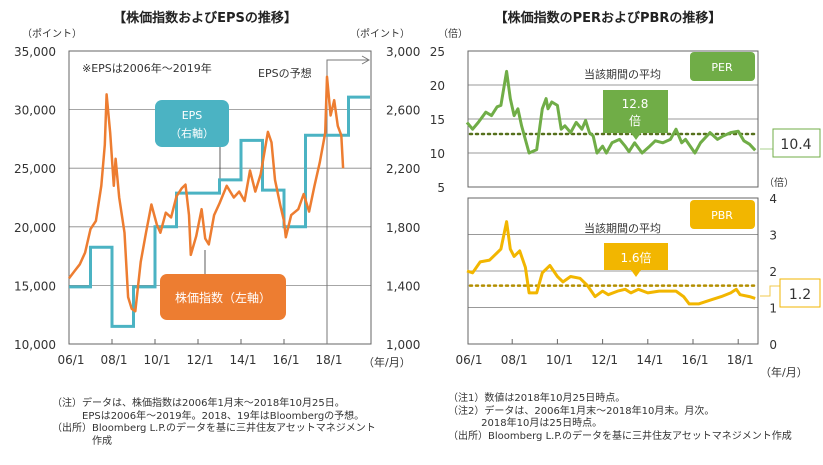 Image resolution: width=823 pixels, height=465 pixels. What do you see at coordinates (198, 403) in the screenshot?
I see `note-line: （注）データは、株価指数は2006年1月末～2018年10月25日。` at bounding box center [198, 403].